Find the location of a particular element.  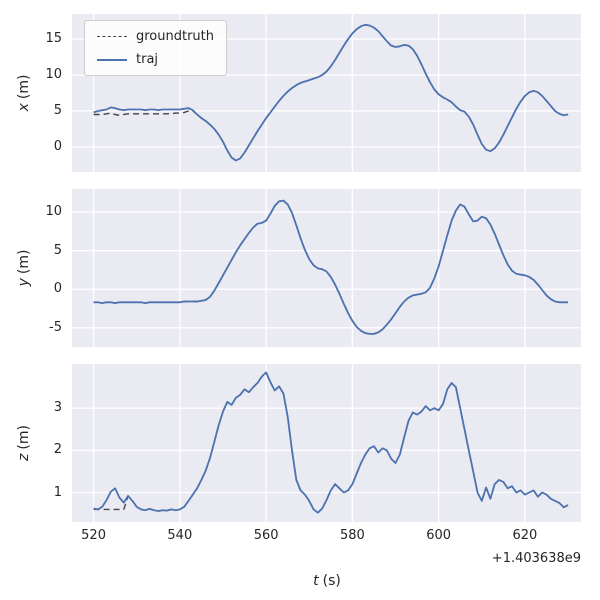

axis-offset-text: +1.403638e9 is located at coordinates (536, 558).